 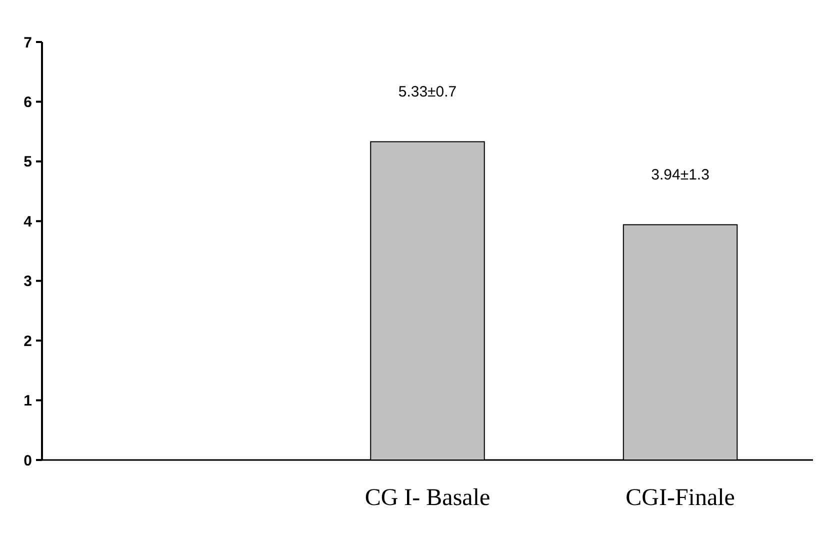 I want to click on y-tick-label: 3, so click(x=28, y=281).